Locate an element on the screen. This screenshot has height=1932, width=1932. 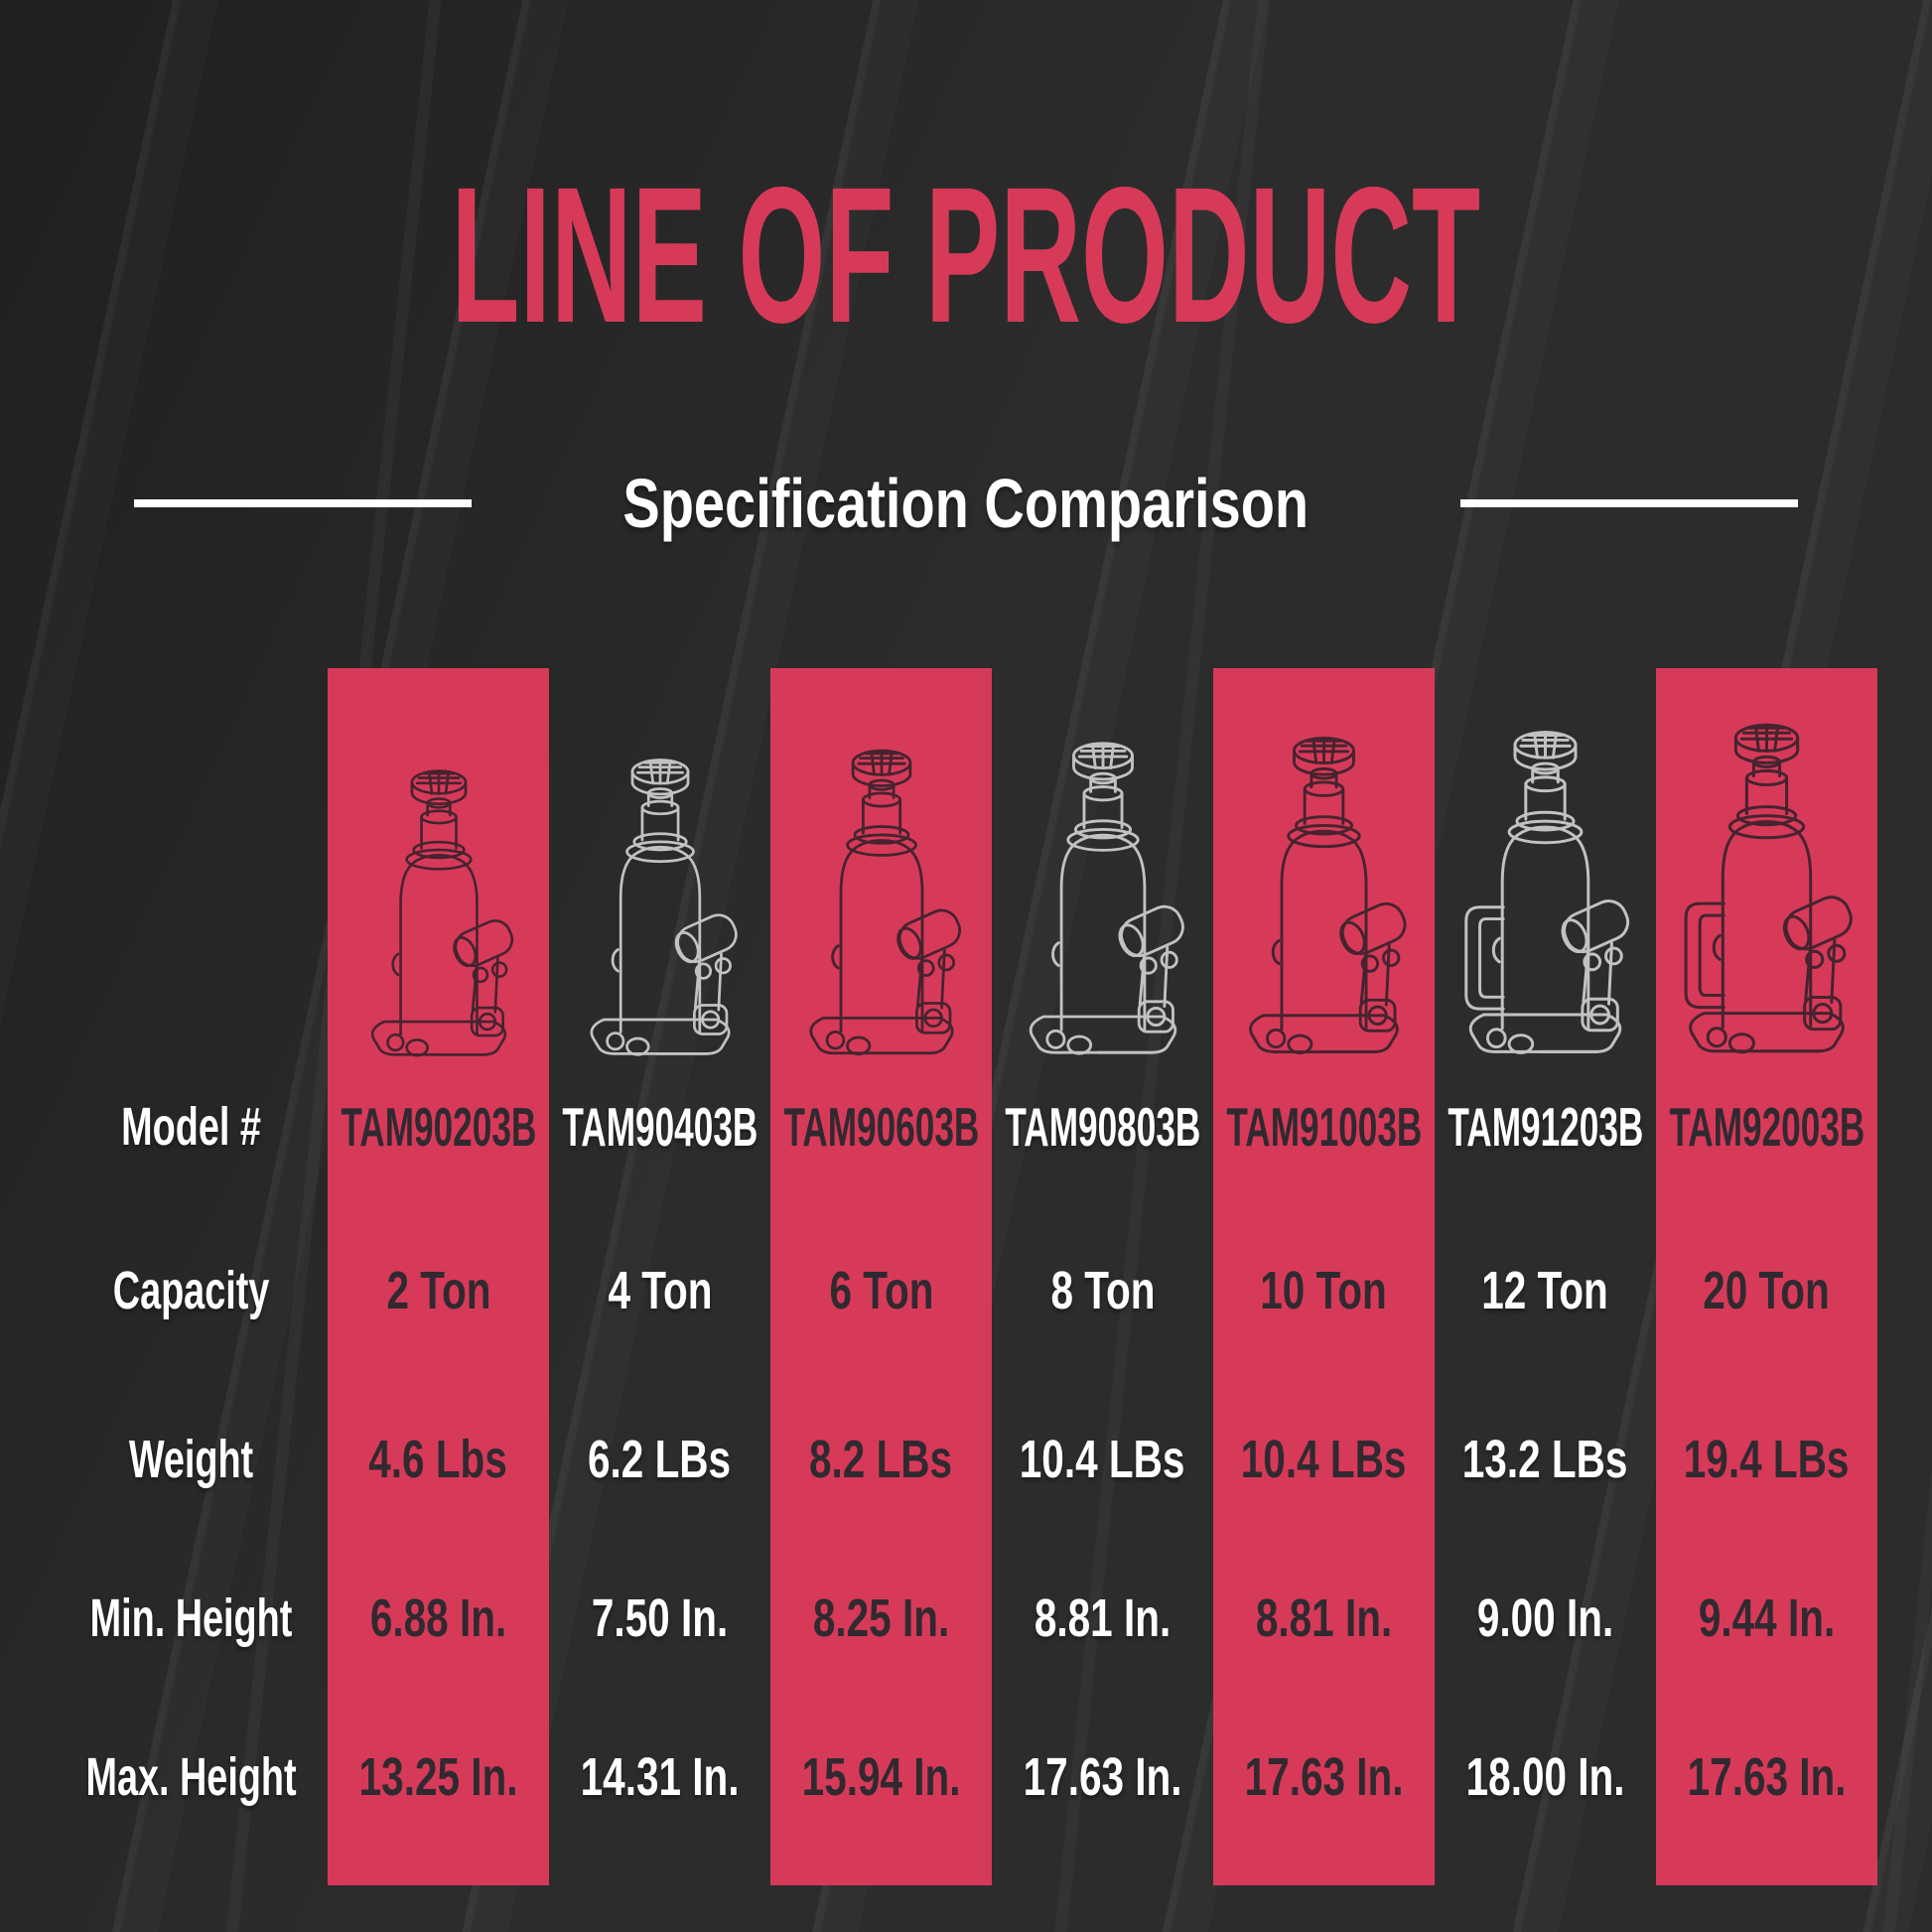
capacity-text: 10 Ton is located at coordinates (1324, 1290).